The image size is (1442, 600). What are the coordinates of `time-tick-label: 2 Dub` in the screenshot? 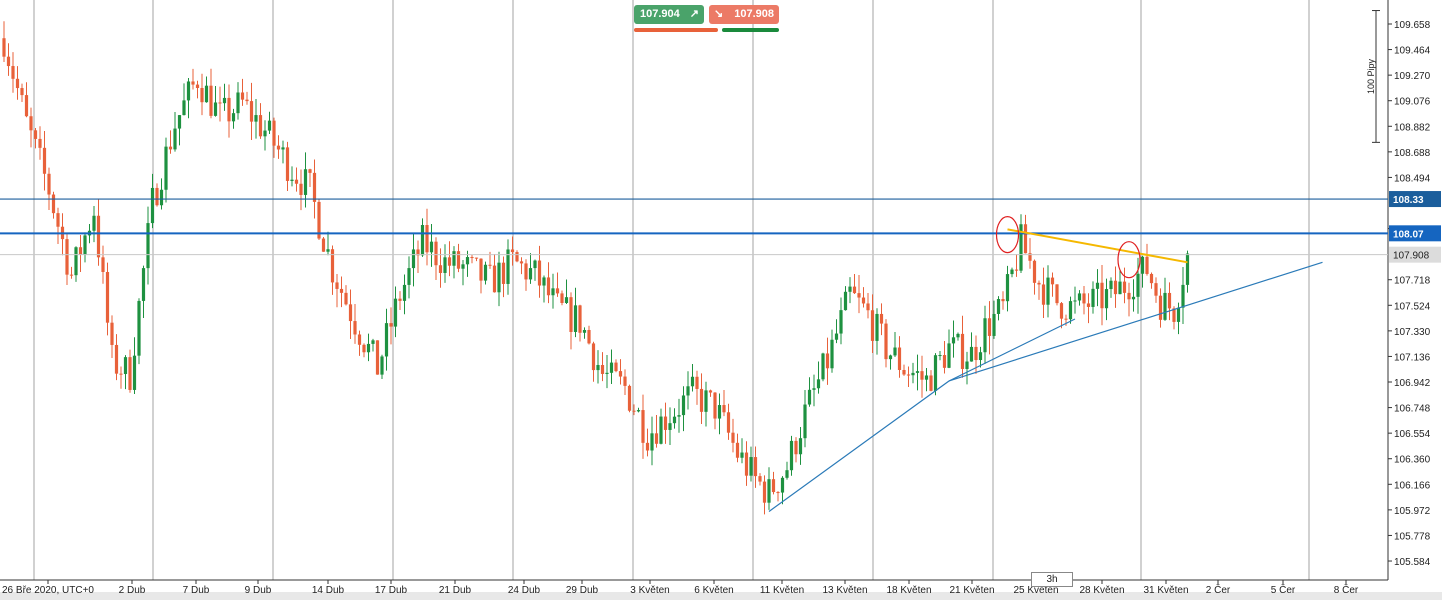 It's located at (132, 590).